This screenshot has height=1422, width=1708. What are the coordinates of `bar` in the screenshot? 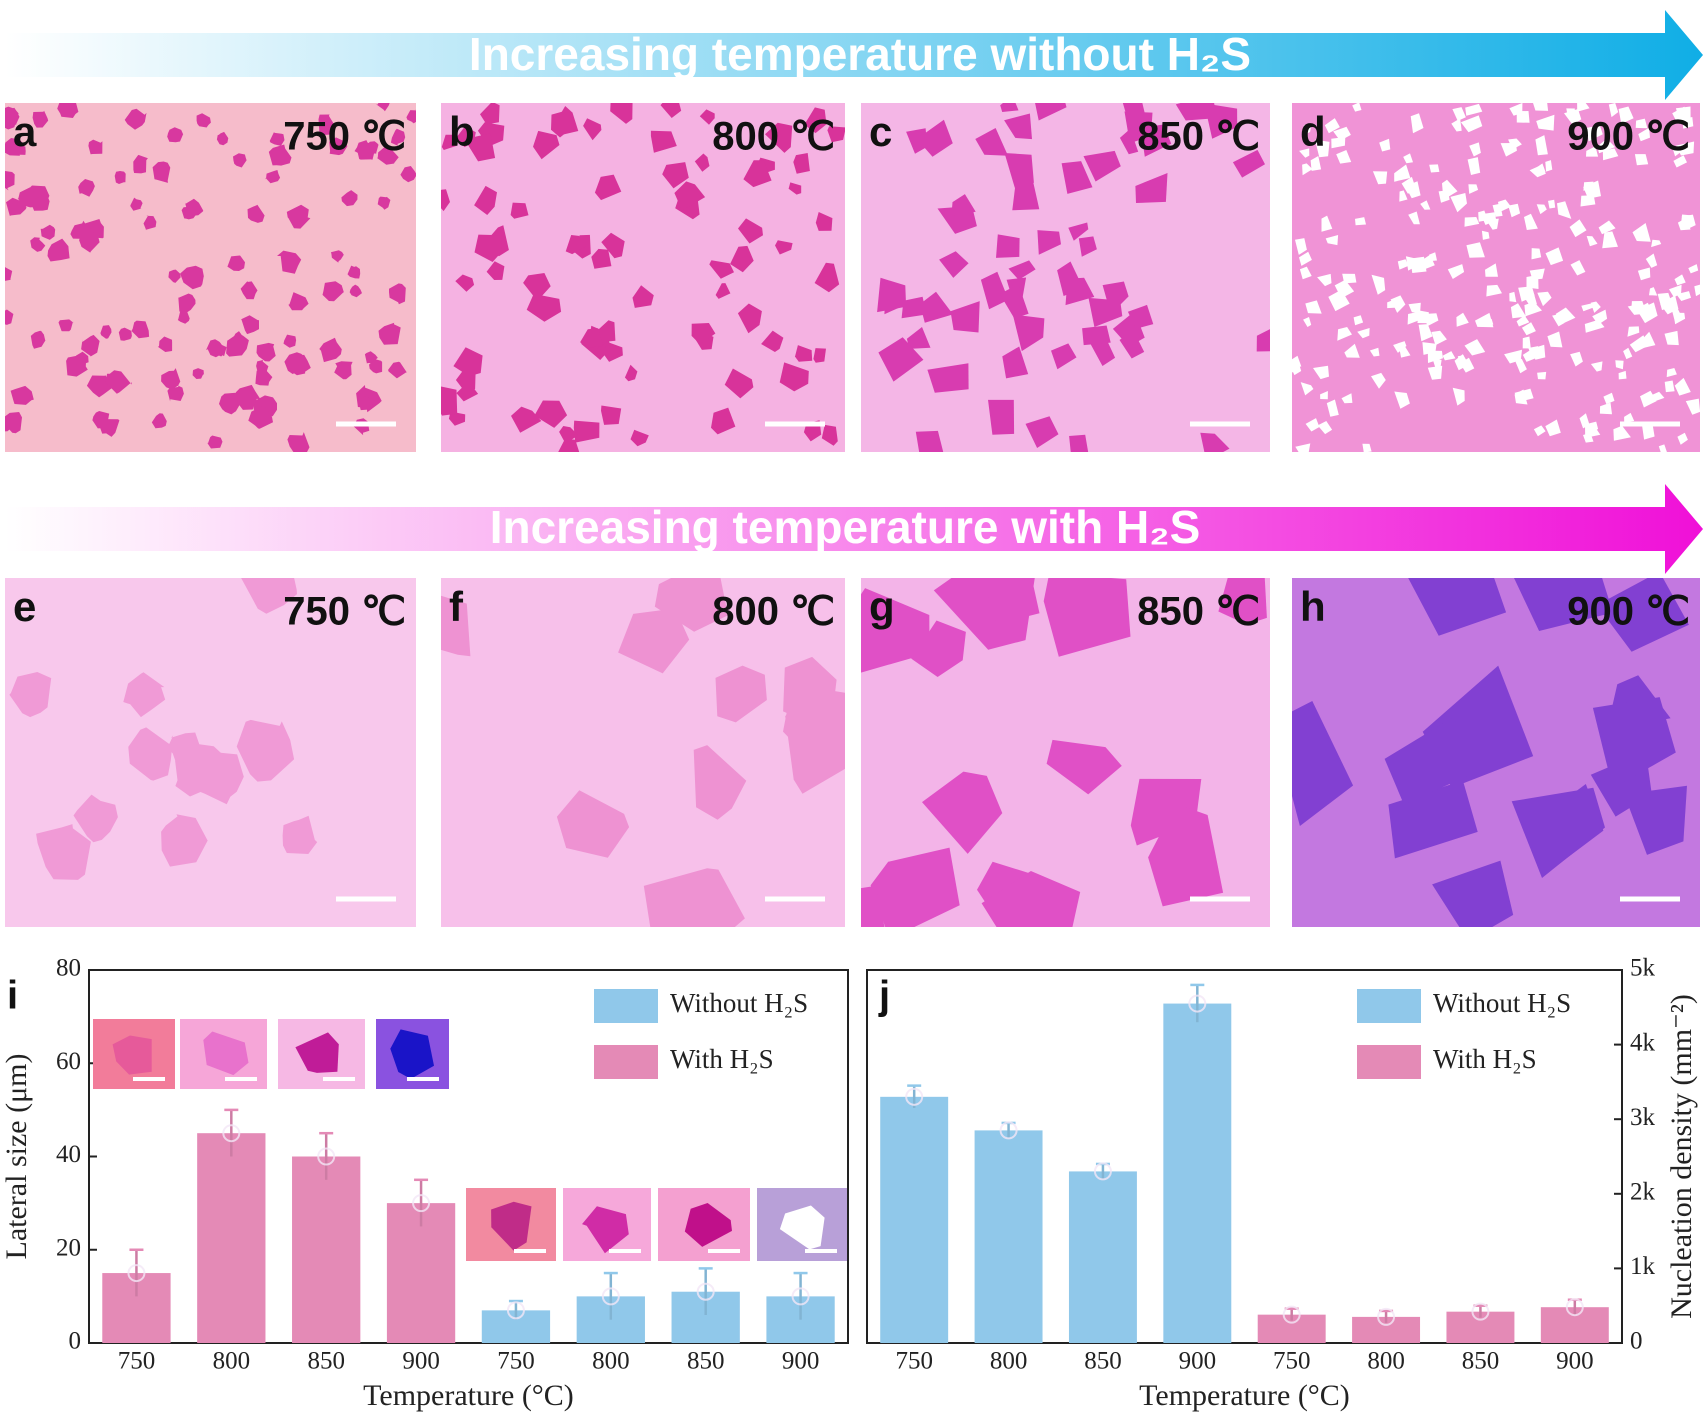 It's located at (231, 1238).